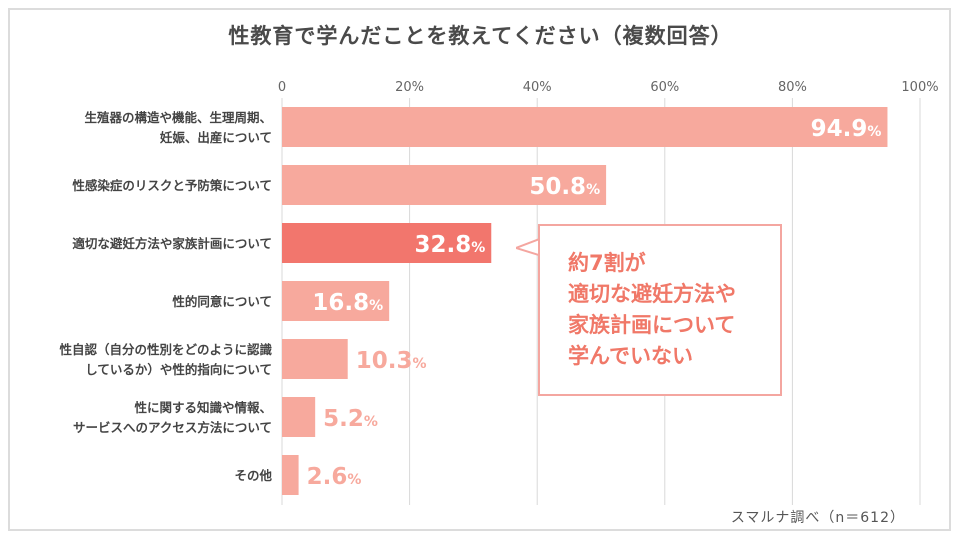 The height and width of the screenshot is (541, 961). What do you see at coordinates (334, 477) in the screenshot?
I see `value-label: 2.6%` at bounding box center [334, 477].